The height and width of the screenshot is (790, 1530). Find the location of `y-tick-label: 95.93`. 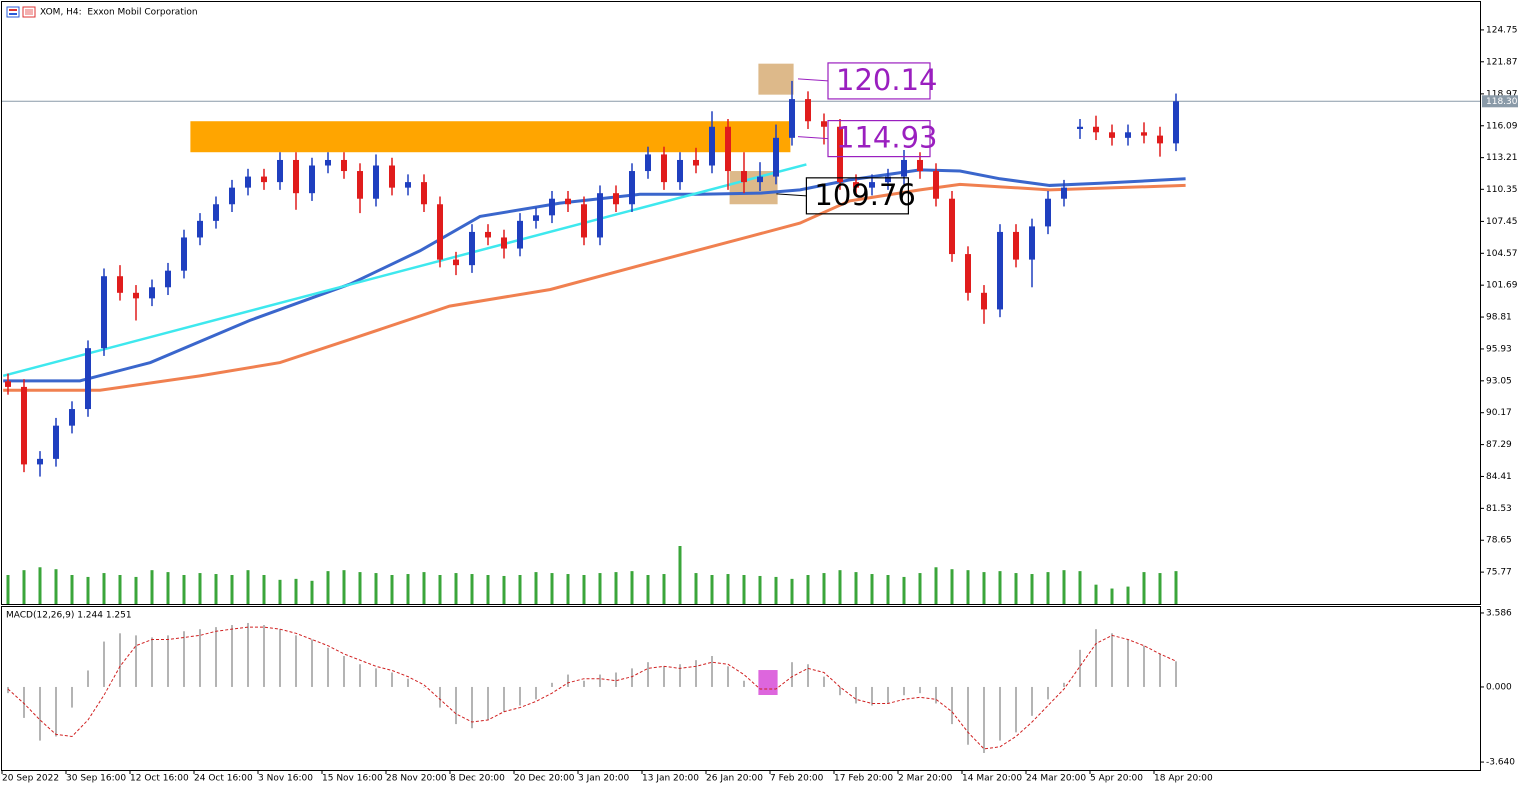

y-tick-label: 95.93 is located at coordinates (1499, 349).